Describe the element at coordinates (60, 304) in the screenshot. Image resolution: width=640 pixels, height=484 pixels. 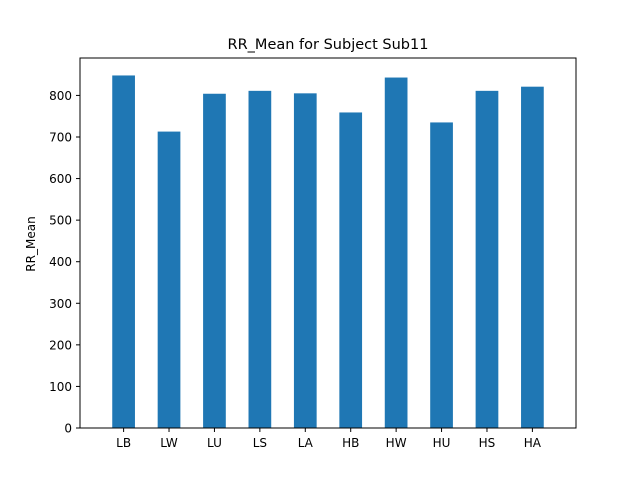
I see `y-tick-label: 300` at that location.